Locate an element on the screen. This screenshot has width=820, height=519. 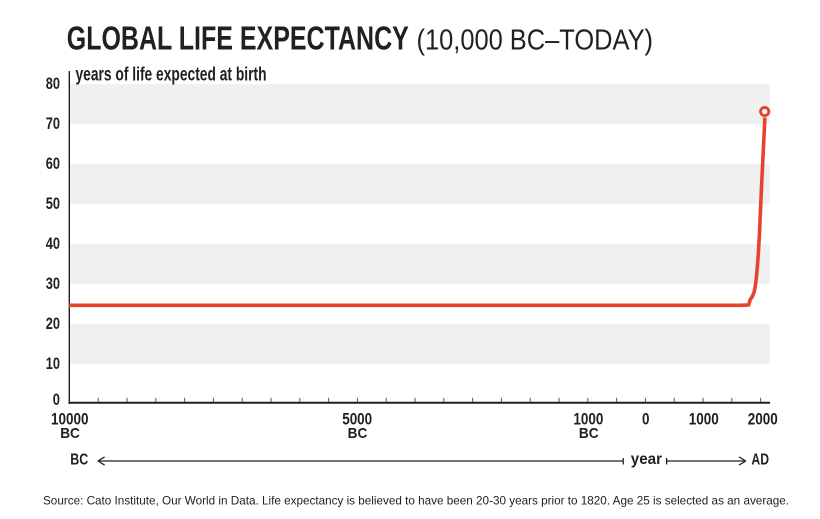
svg-text: 60 is located at coordinates (53, 163).